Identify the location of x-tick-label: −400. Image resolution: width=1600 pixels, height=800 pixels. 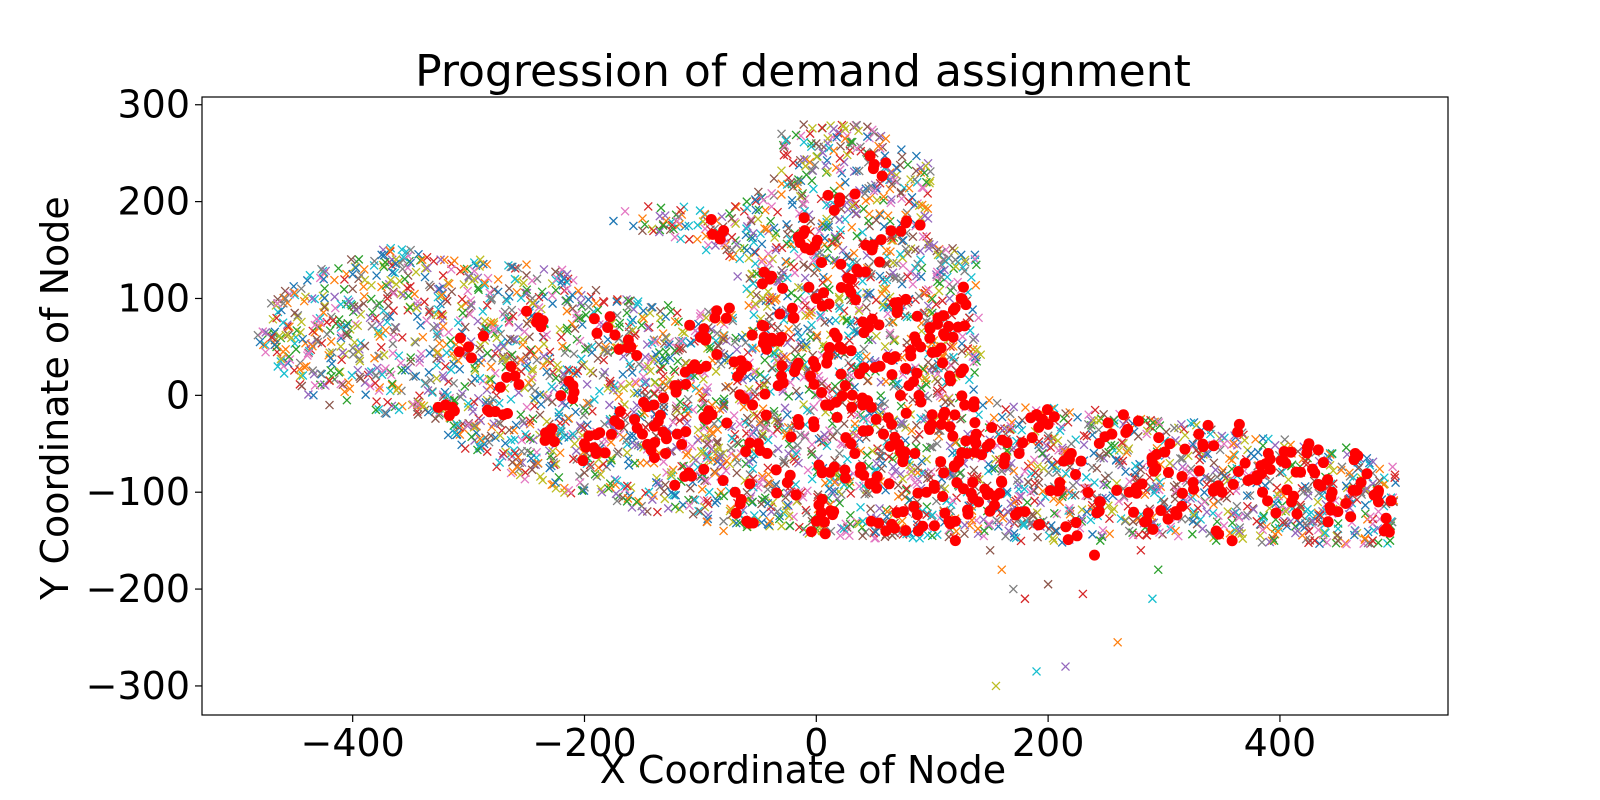
(352, 743).